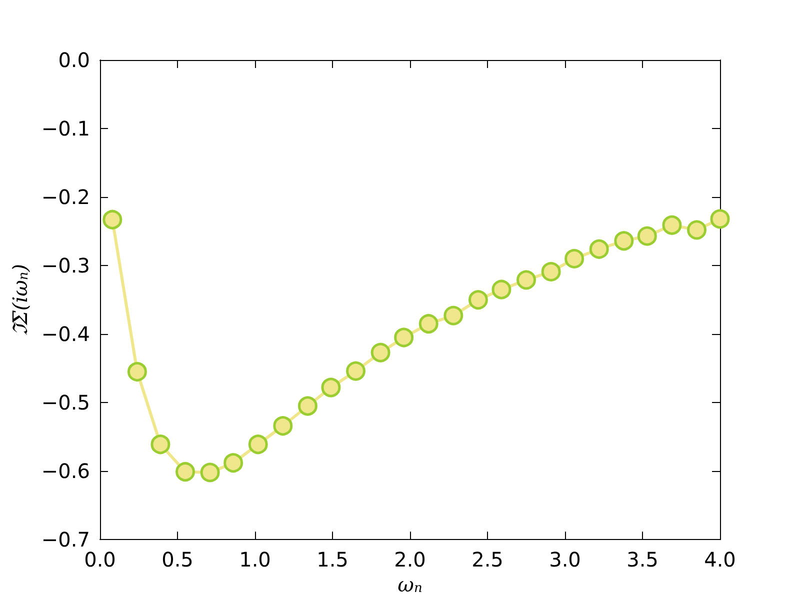 This screenshot has width=800, height=600. Describe the element at coordinates (410, 584) in the screenshot. I see `x-axis-title: ωn` at that location.